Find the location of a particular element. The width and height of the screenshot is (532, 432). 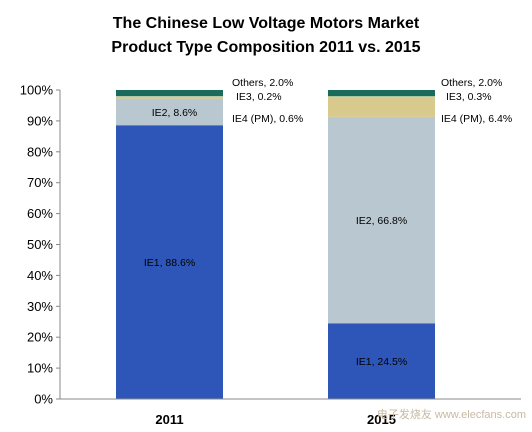

bar-segment-ie4-pm--2015 is located at coordinates (381, 107).